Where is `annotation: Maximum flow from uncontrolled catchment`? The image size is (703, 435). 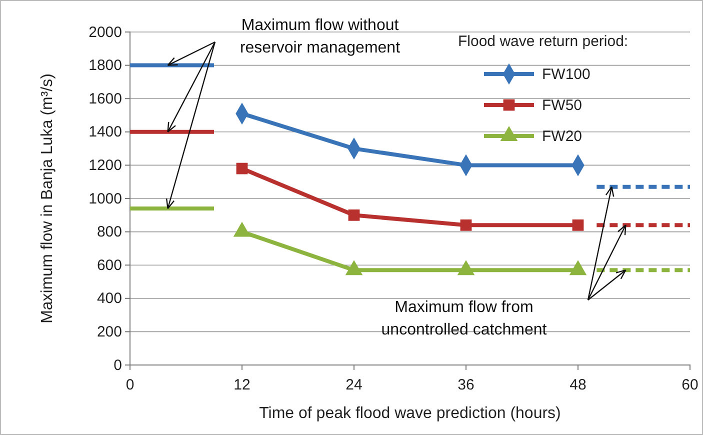 annotation: Maximum flow from uncontrolled catchment is located at coordinates (464, 318).